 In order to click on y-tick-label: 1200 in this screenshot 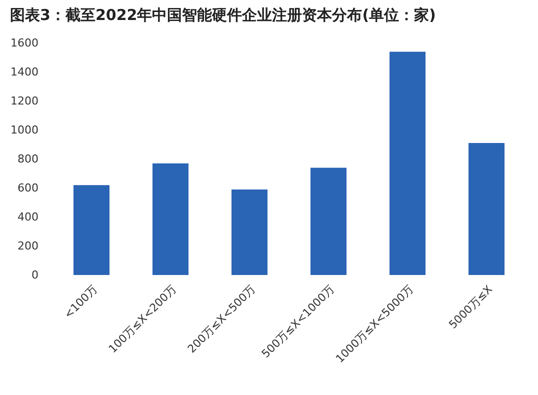, I will do `click(24, 101)`.